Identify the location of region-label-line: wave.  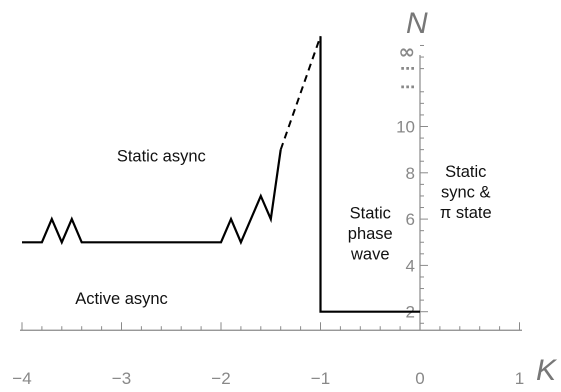
(370, 254).